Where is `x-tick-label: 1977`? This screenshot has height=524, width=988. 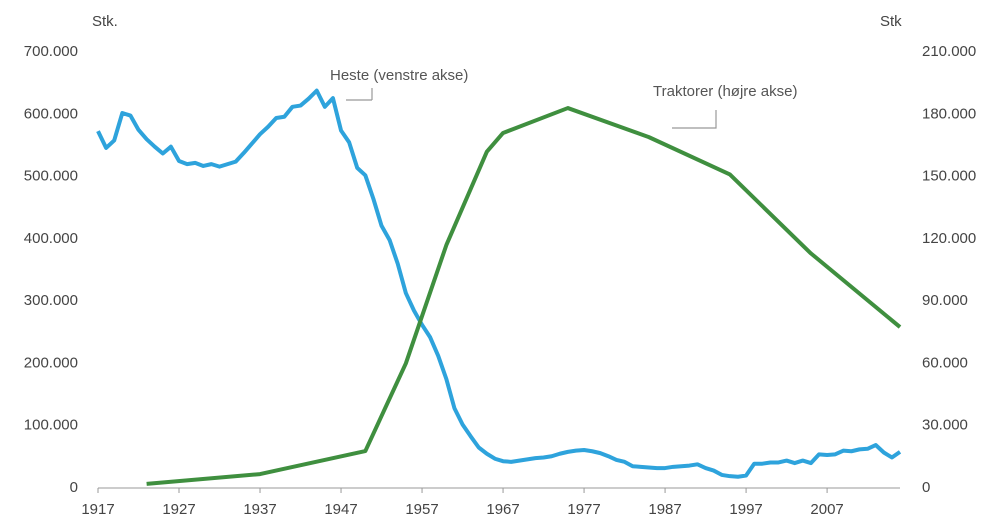 x-tick-label: 1977 is located at coordinates (583, 509).